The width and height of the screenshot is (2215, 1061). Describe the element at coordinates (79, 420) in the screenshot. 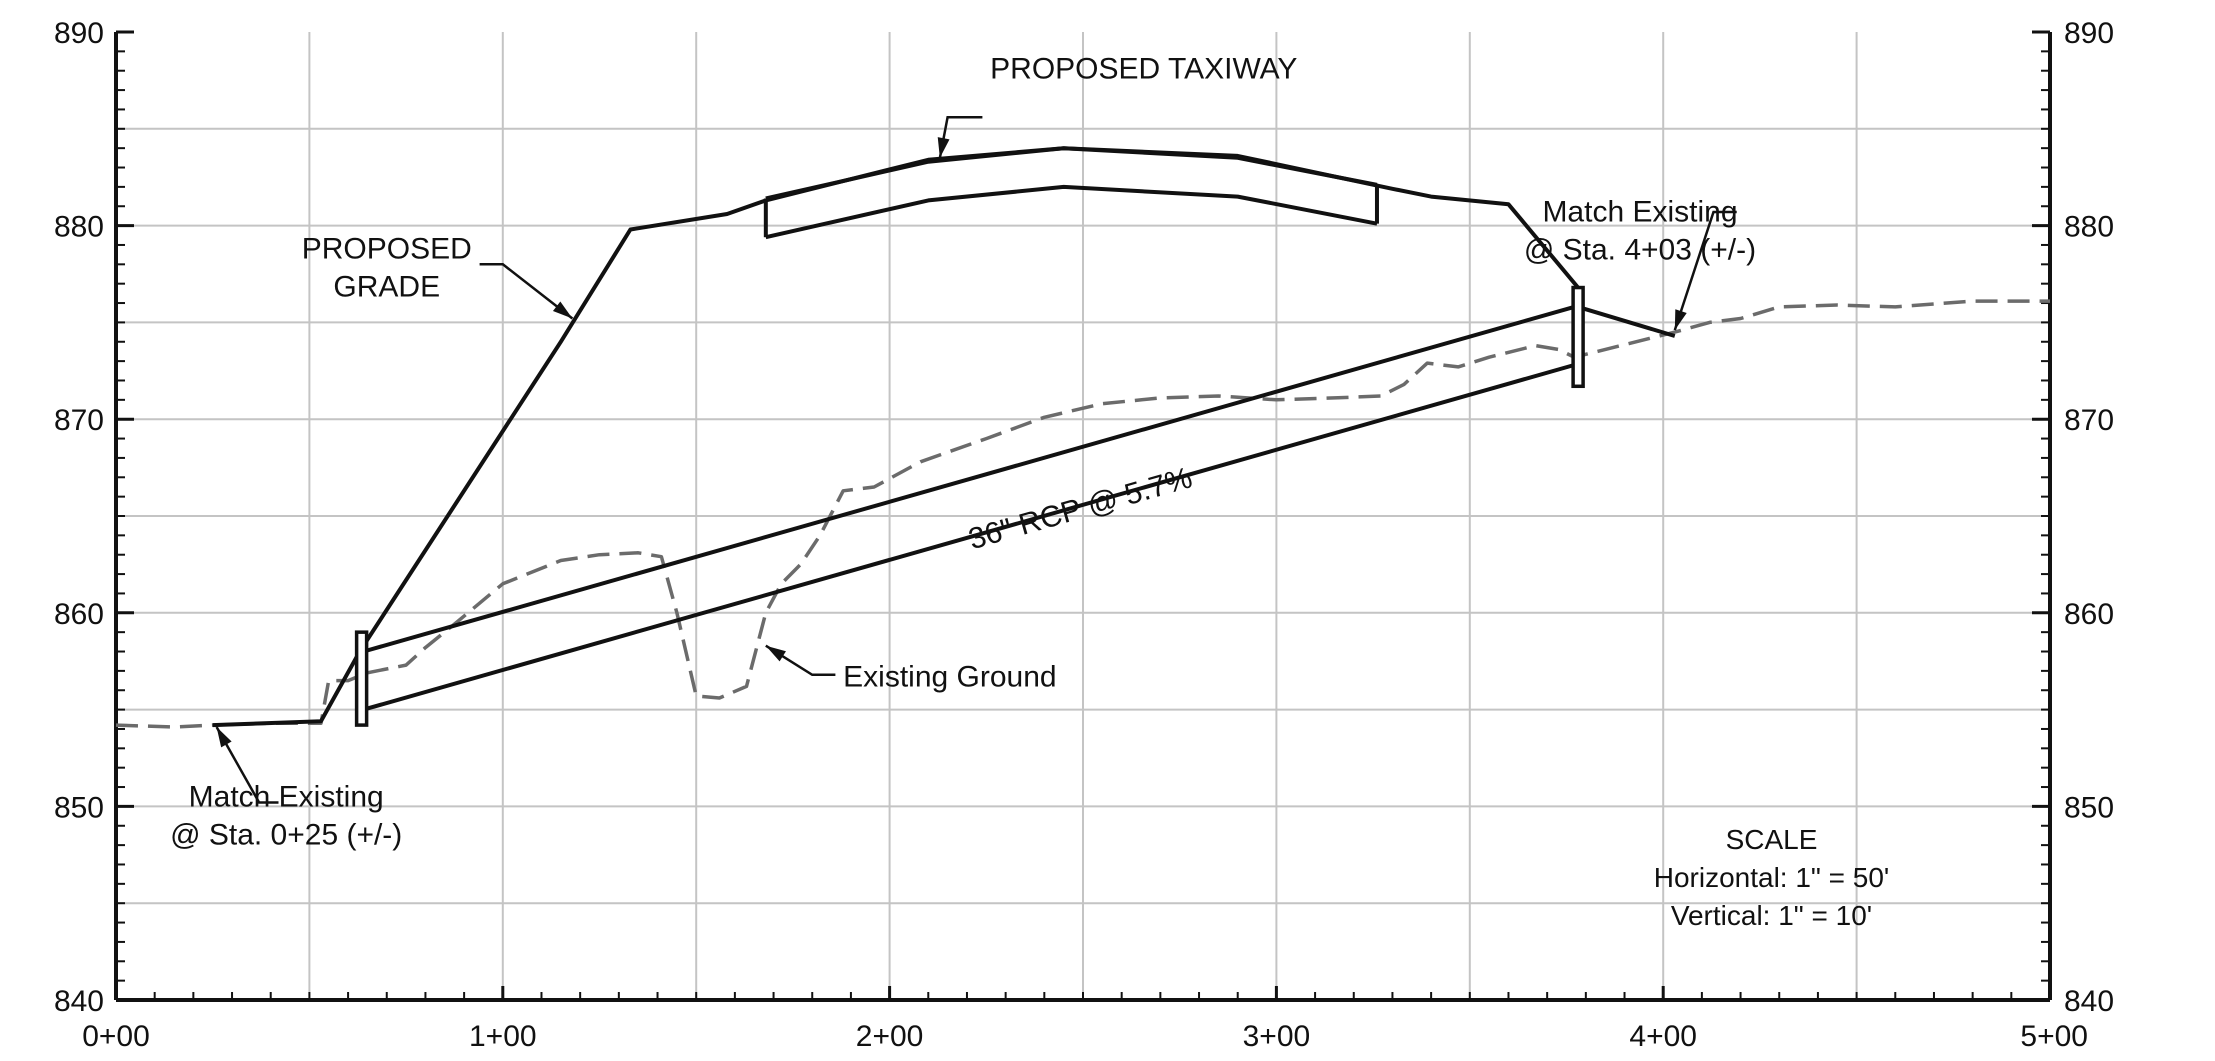

I see `y-tick-label-left: 870` at that location.